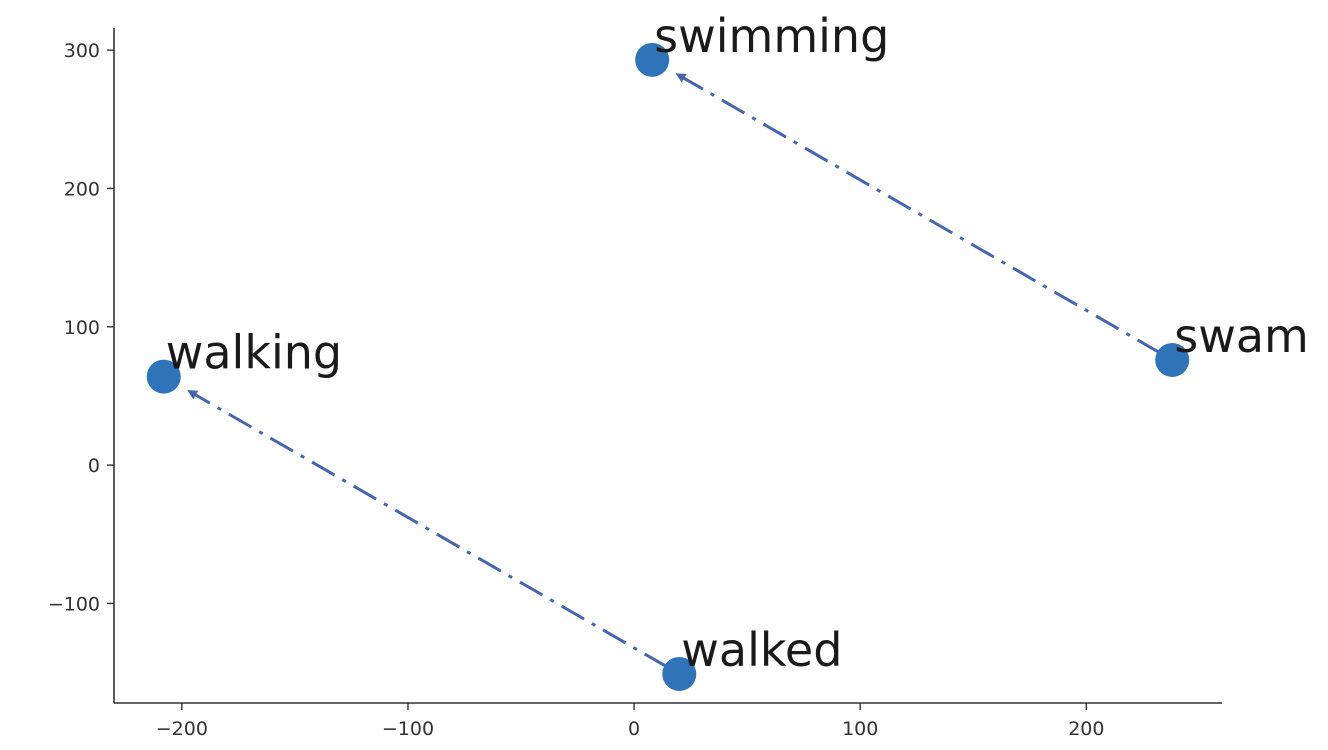  I want to click on x-tick-label: 0, so click(634, 729).